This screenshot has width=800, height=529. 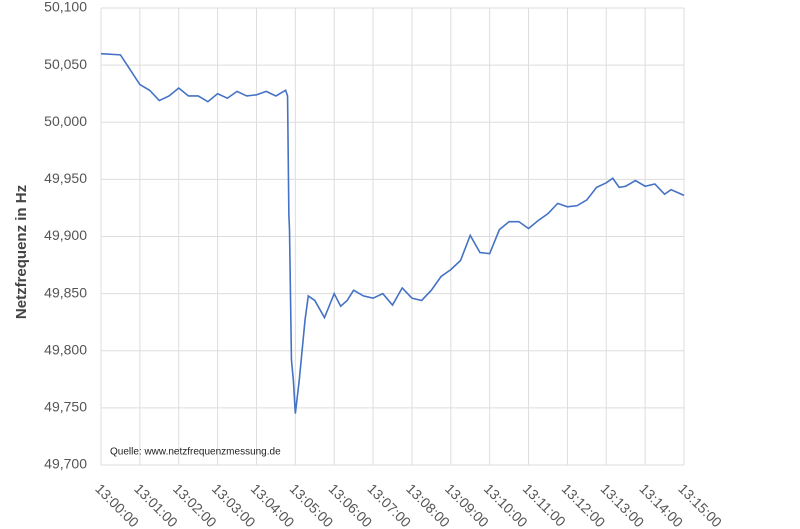 I want to click on y-tick-label: 50,000, so click(x=65, y=121).